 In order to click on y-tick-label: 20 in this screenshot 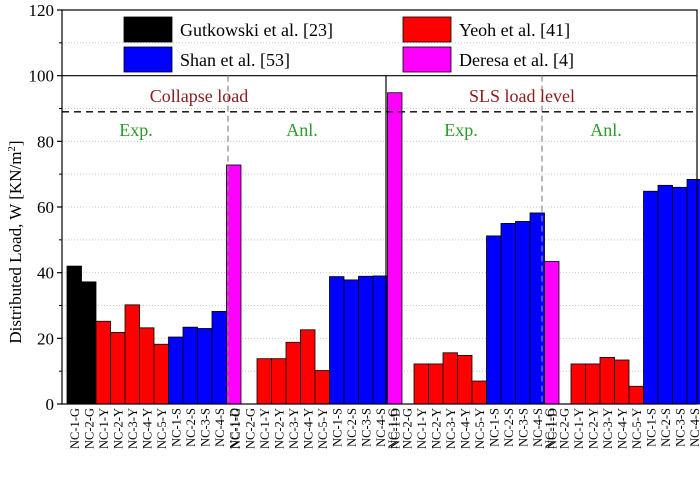, I will do `click(45, 338)`.